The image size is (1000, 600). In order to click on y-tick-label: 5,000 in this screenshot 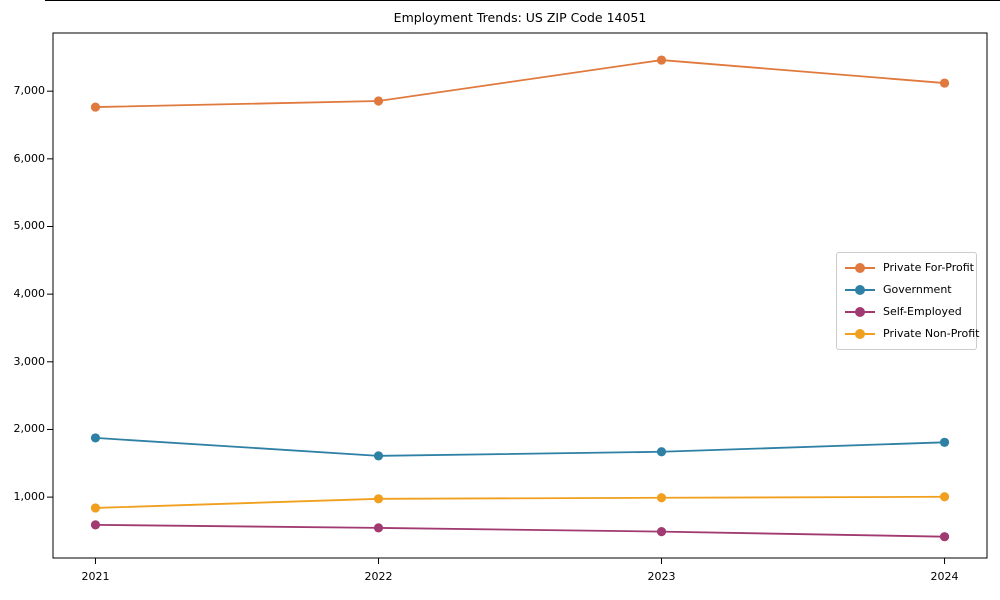, I will do `click(29, 226)`.